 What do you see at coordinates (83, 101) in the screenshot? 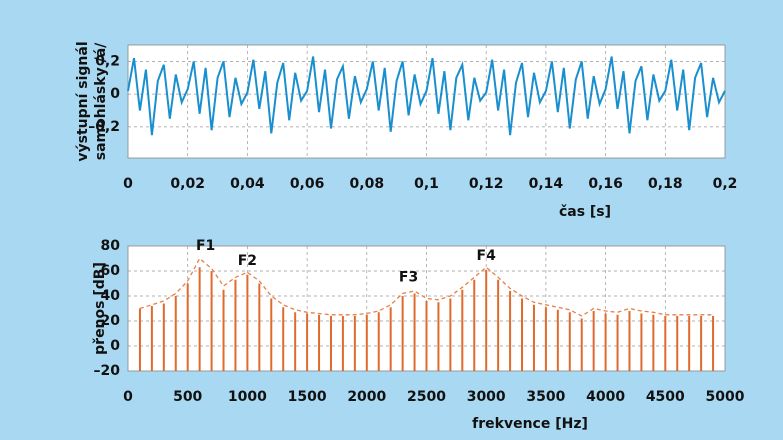
I see `y-axis-label: výstupní signál` at bounding box center [83, 101].